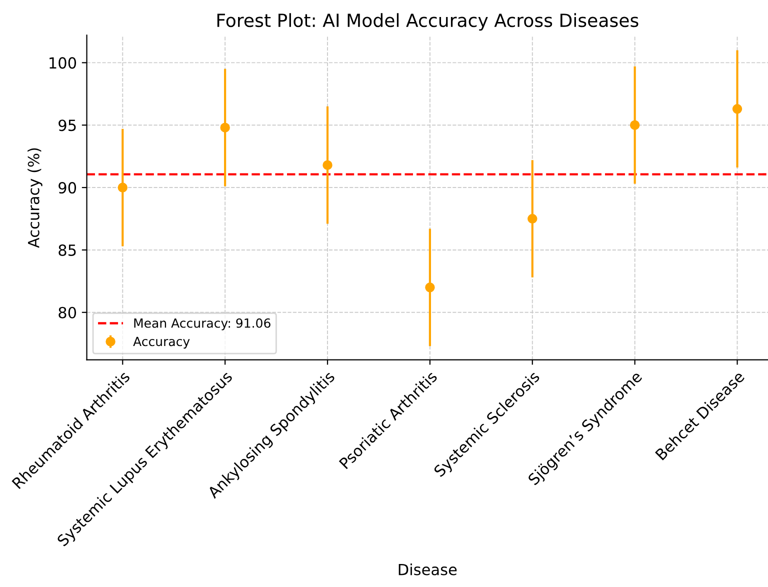 Image resolution: width=768 pixels, height=587 pixels. Describe the element at coordinates (67, 312) in the screenshot. I see `y-tick-label: 80` at that location.